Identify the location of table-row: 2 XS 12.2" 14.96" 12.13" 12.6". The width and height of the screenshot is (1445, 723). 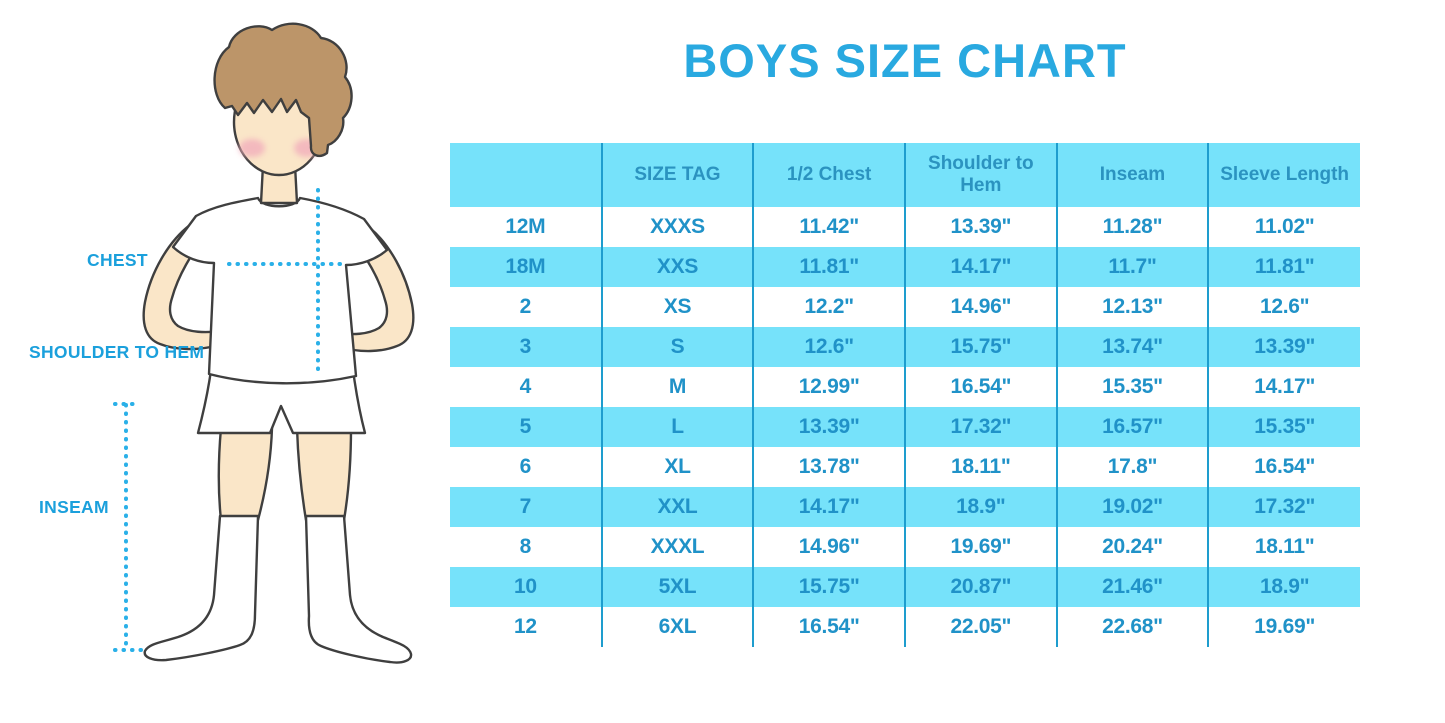
(905, 307).